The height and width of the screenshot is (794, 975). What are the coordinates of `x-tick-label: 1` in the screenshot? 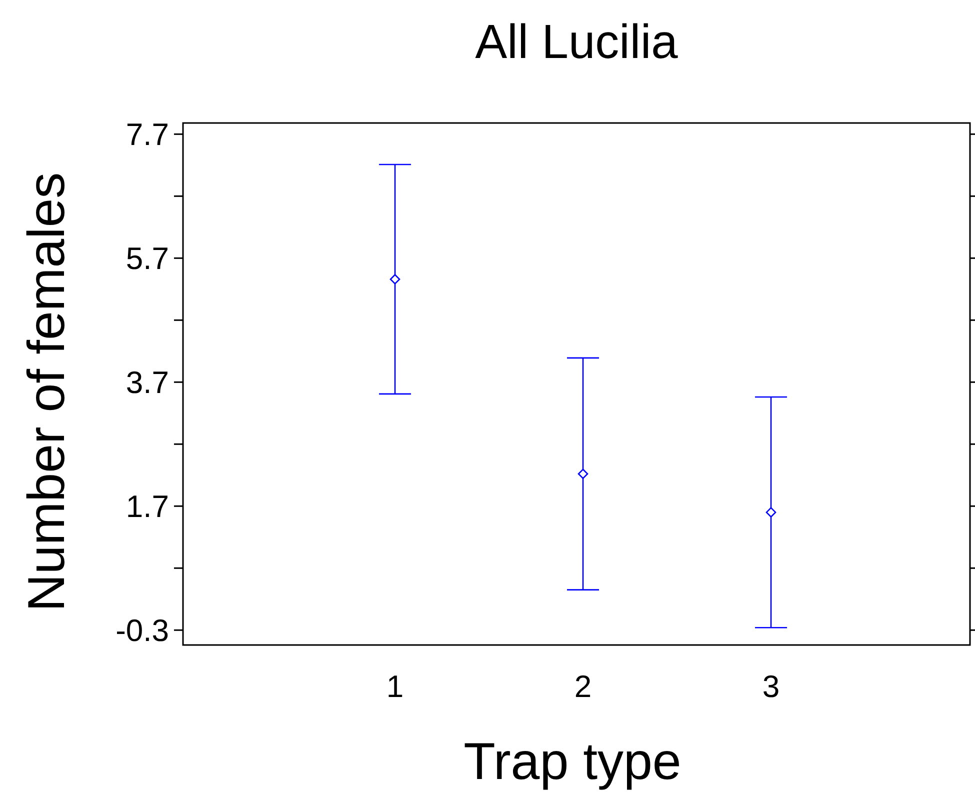 It's located at (395, 686).